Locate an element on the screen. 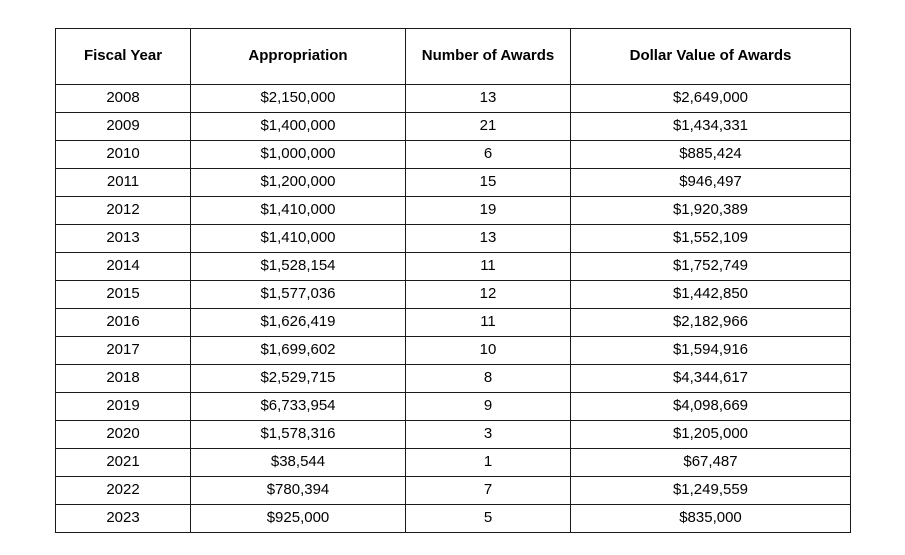 The width and height of the screenshot is (905, 555). table-cell-appropriation: $6,733,954 is located at coordinates (298, 406).